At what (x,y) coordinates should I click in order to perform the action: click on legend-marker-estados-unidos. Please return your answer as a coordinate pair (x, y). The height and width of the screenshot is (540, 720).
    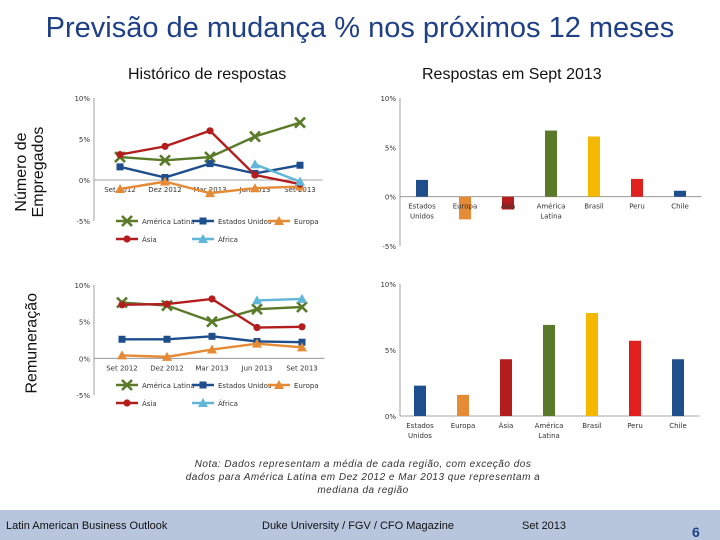
    Looking at the image, I should click on (203, 385).